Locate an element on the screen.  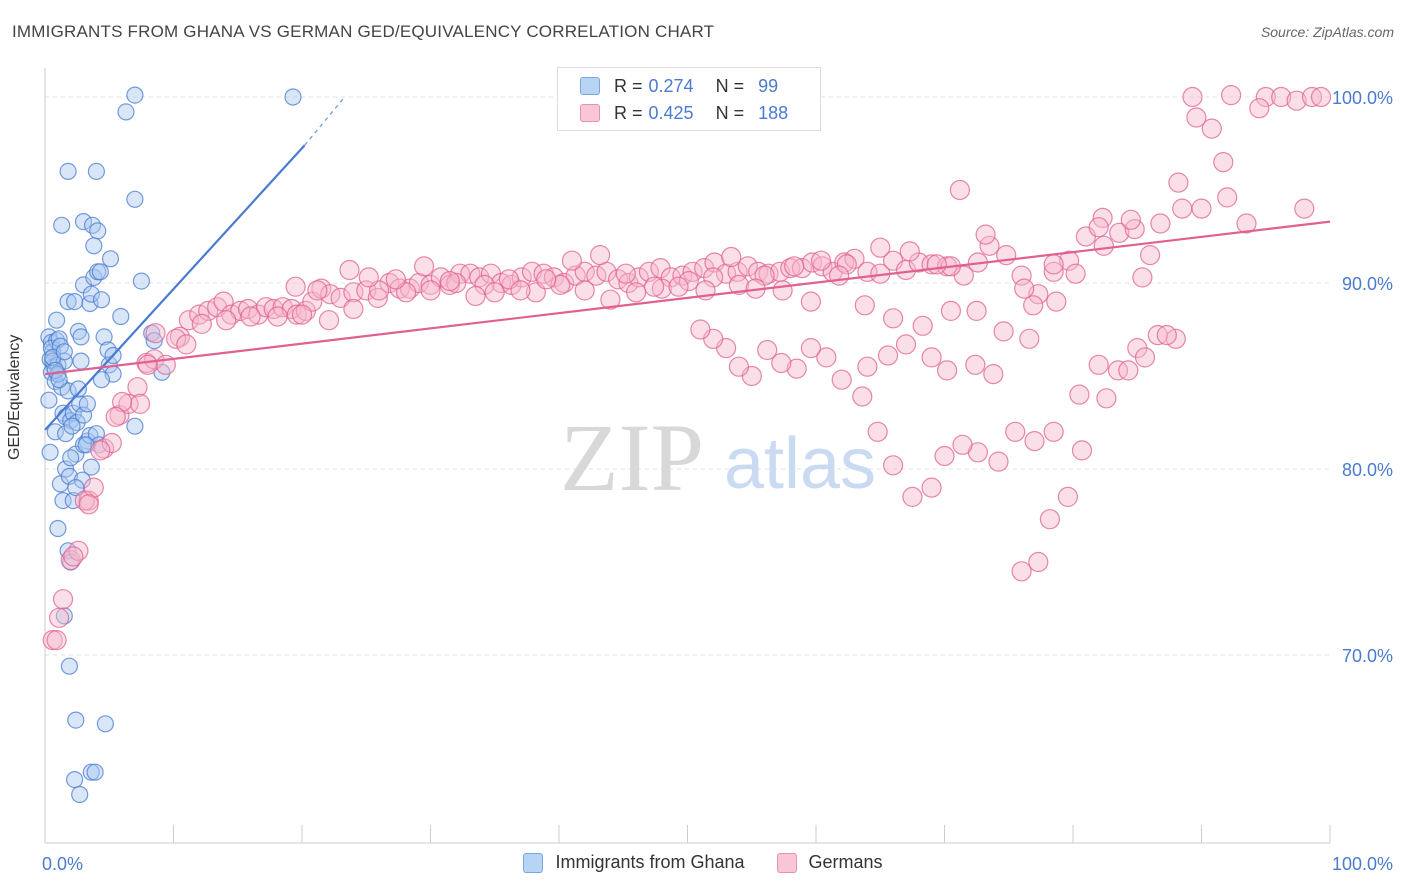
ghana-trend-extension is located at coordinates (324, 122).